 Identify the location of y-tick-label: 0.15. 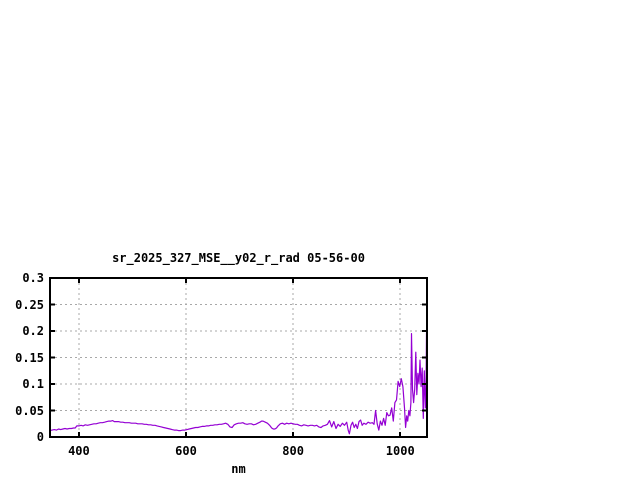
(29, 357).